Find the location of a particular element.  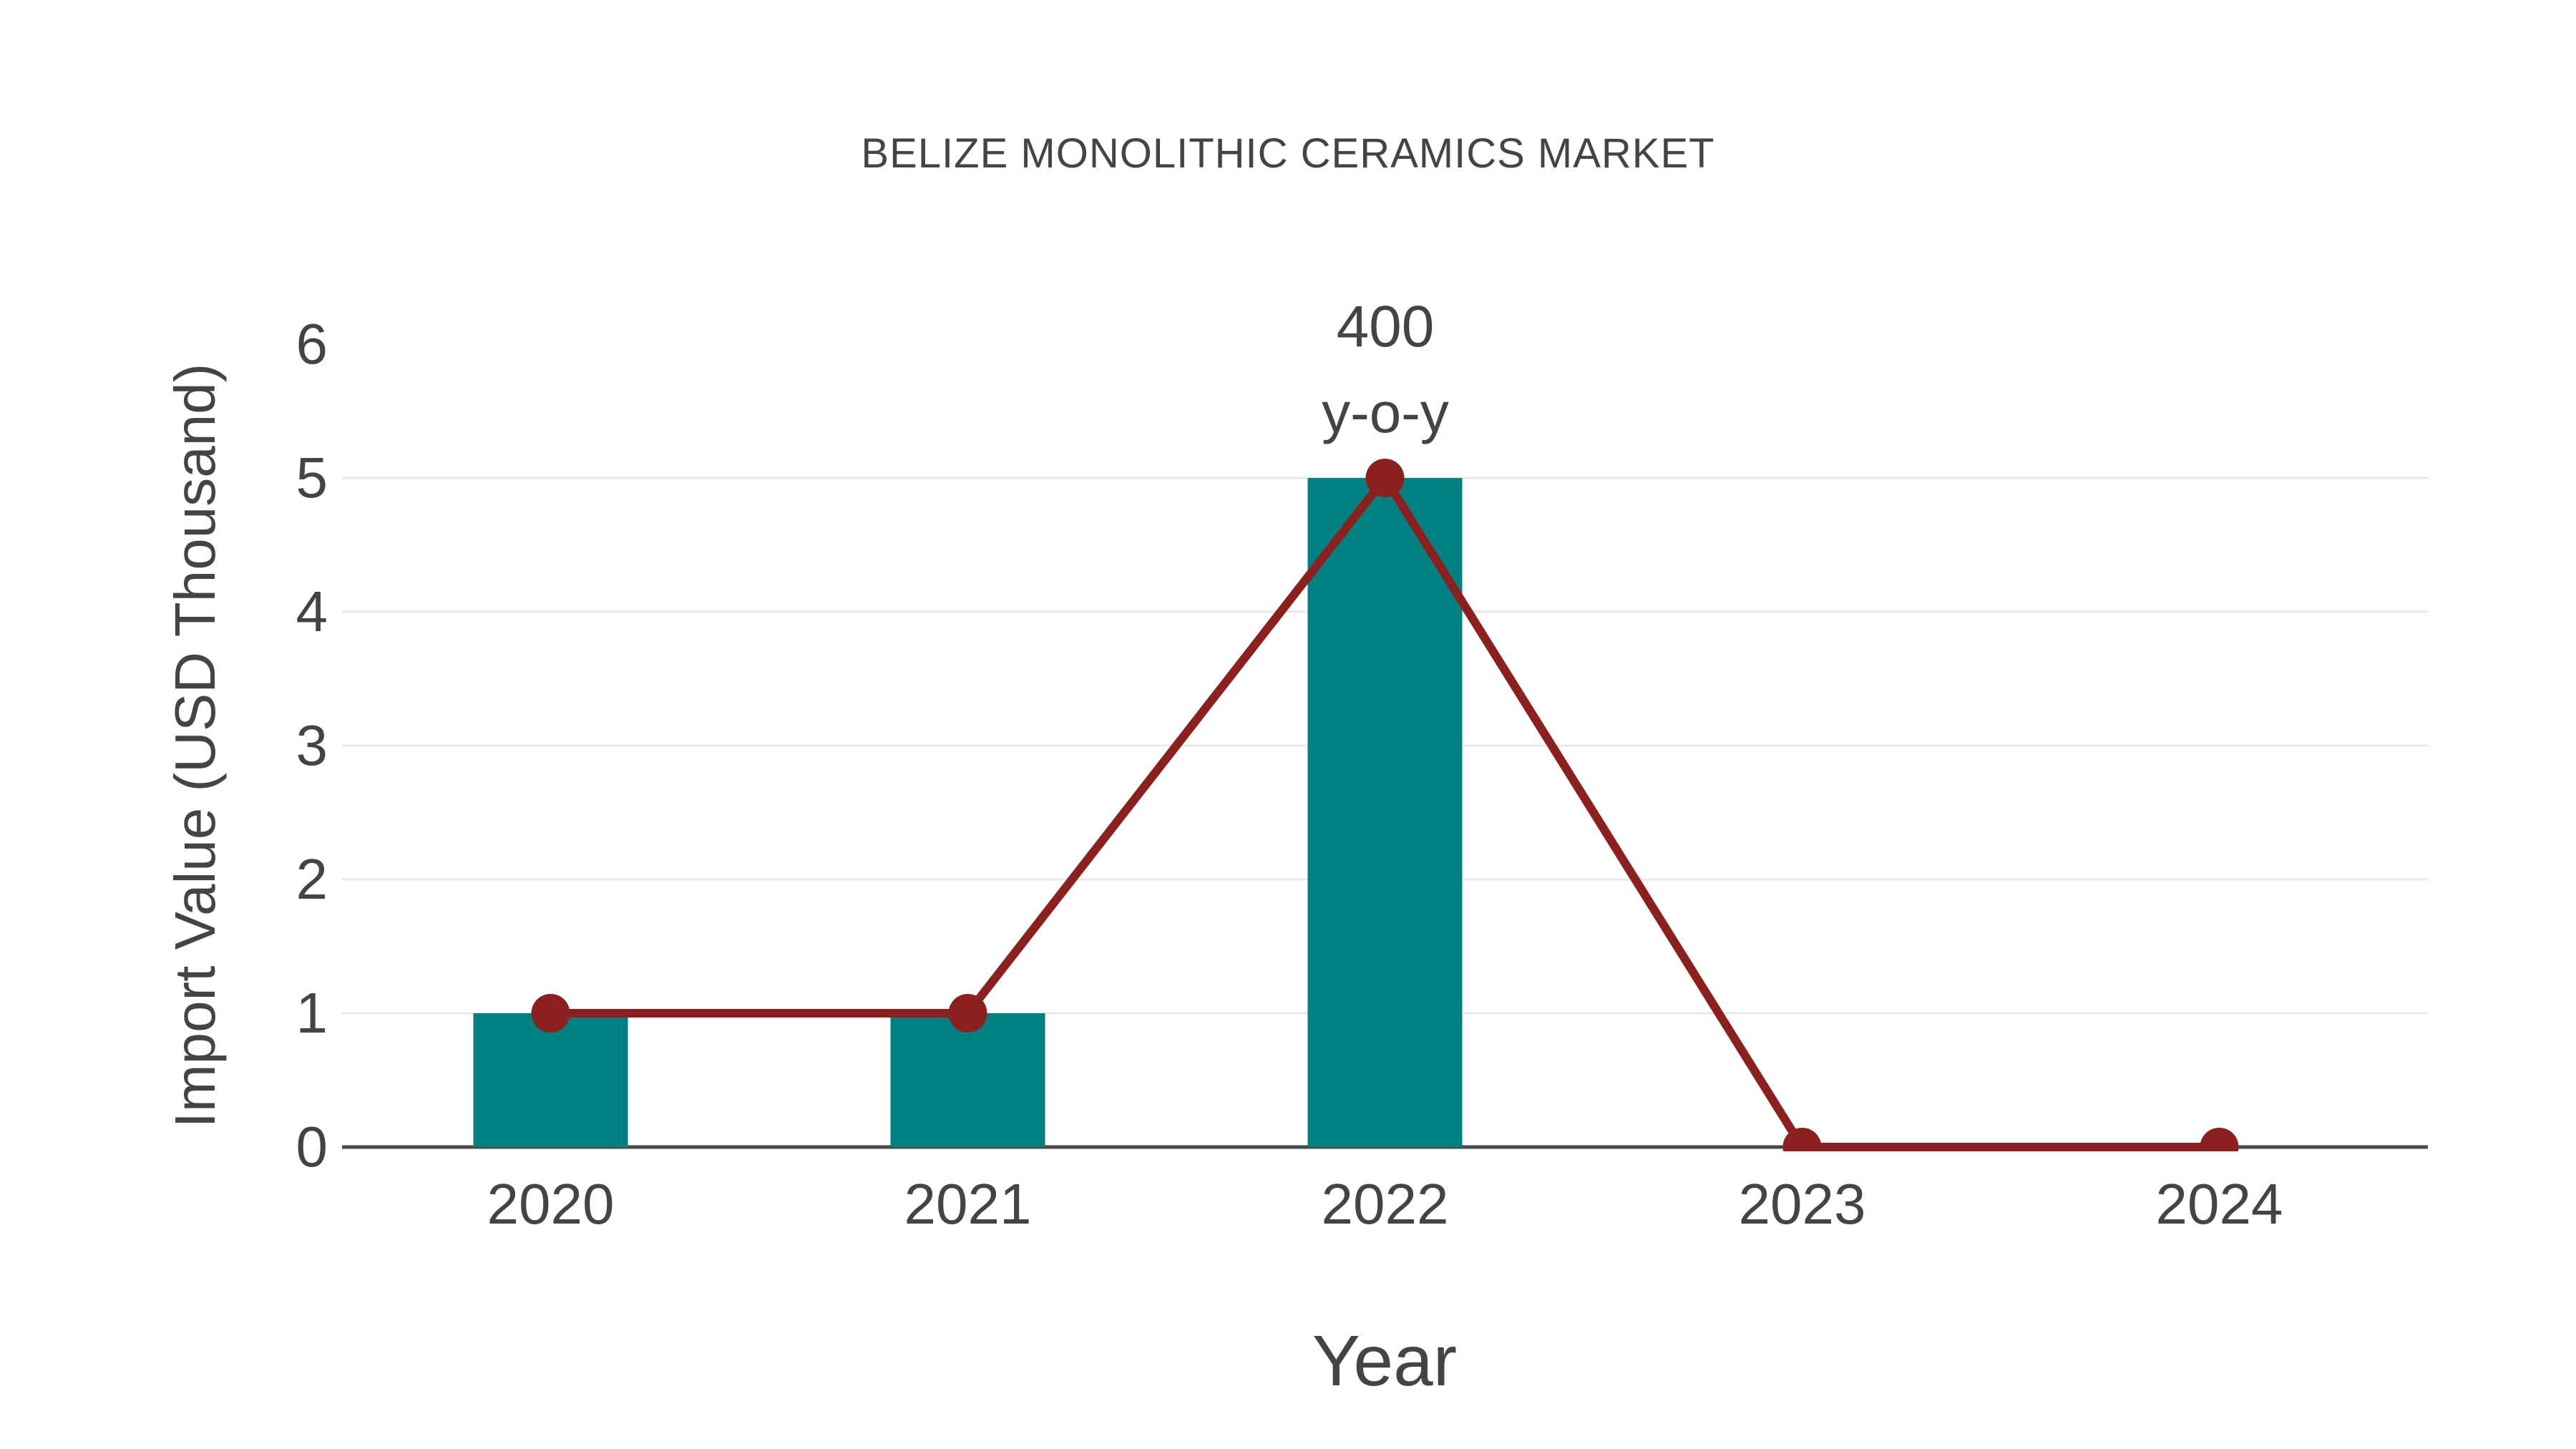

line-marker-2024 is located at coordinates (2219, 1139).